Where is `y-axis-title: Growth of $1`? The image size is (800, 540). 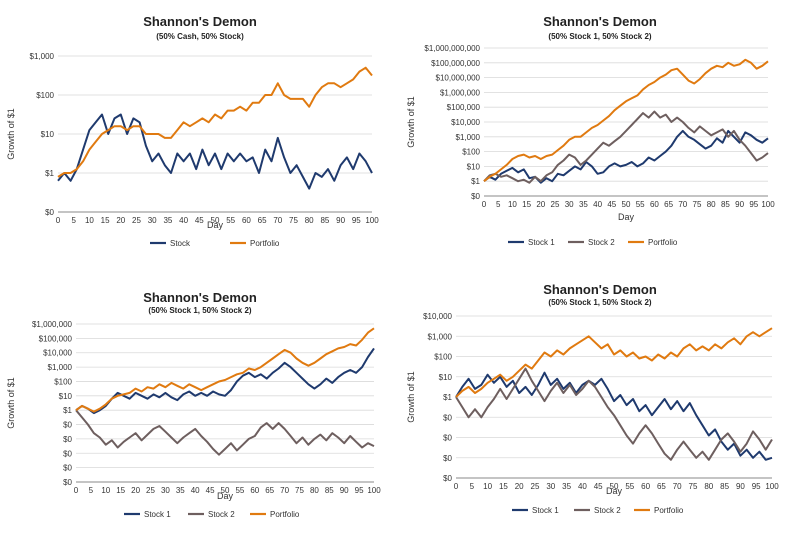
y-axis-title: Growth of $1 is located at coordinates (411, 397).